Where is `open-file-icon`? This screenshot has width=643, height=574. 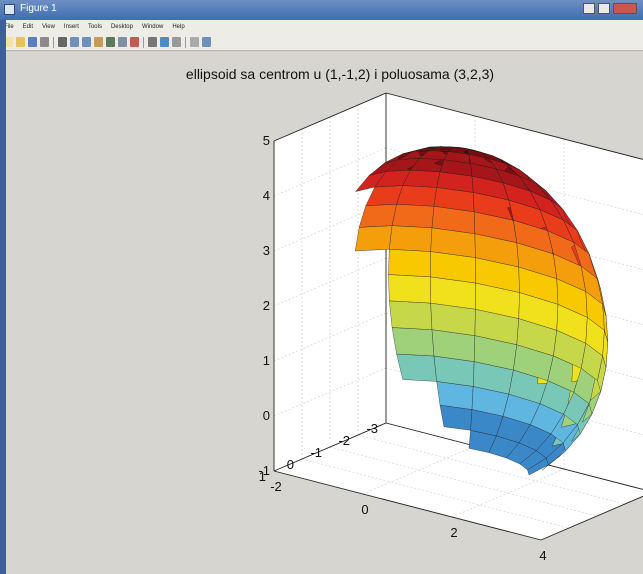
open-file-icon is located at coordinates (20, 42).